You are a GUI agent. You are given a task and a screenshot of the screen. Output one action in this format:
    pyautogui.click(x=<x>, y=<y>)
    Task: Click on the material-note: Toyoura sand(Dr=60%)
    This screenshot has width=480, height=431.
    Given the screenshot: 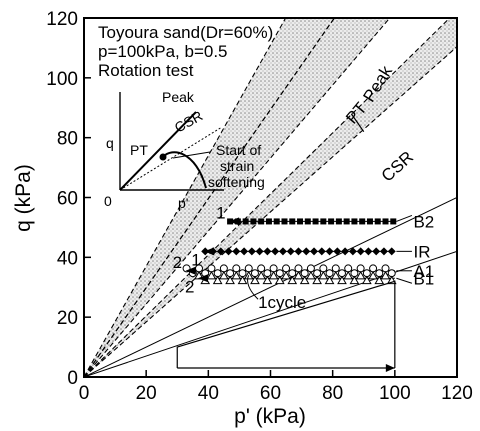 What is the action you would take?
    pyautogui.click(x=185, y=32)
    